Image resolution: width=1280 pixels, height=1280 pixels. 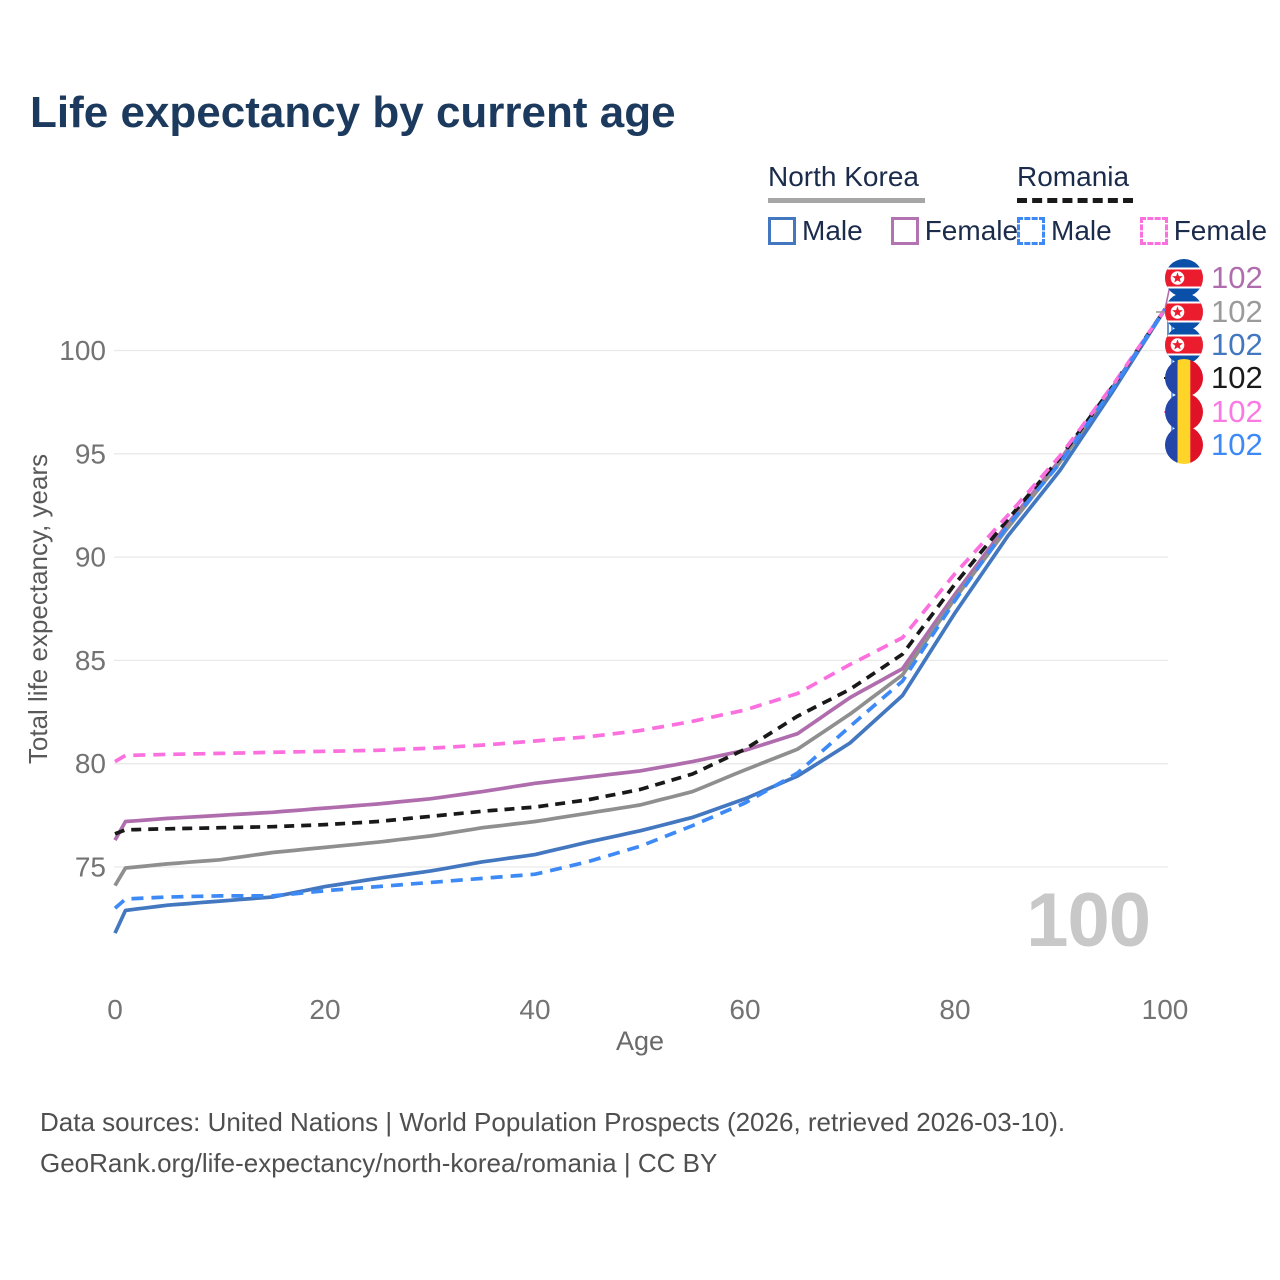 What do you see at coordinates (90, 660) in the screenshot?
I see `y-tick-85: 85` at bounding box center [90, 660].